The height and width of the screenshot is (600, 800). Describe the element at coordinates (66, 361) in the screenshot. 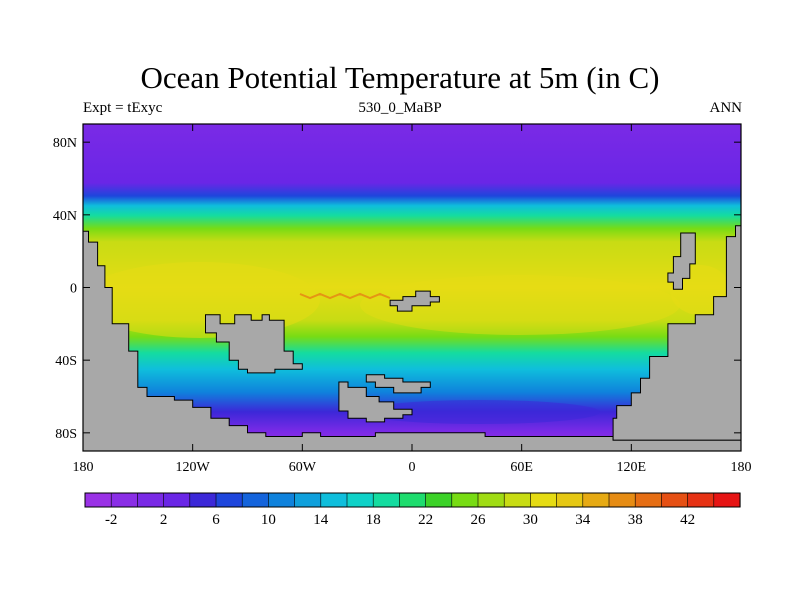

I see `lat-tick-label: 40S` at that location.